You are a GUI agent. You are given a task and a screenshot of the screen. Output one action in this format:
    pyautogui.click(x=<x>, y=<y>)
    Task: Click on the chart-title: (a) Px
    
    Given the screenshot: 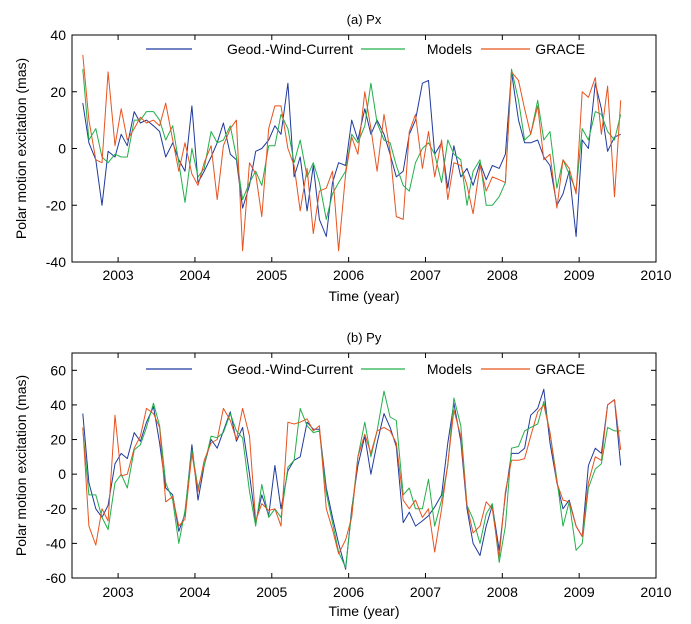 What is the action you would take?
    pyautogui.click(x=364, y=19)
    